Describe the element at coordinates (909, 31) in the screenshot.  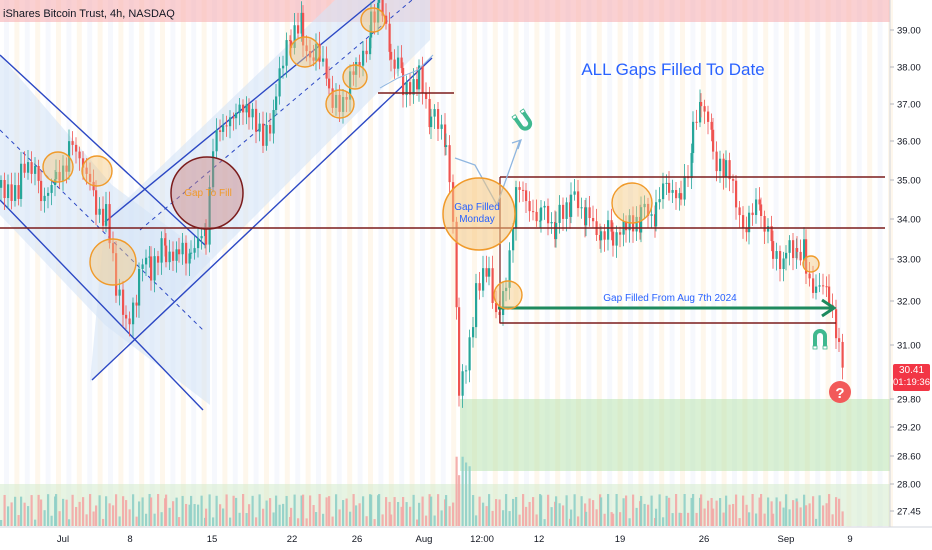
I see `y-tick-label: 39.00` at that location.